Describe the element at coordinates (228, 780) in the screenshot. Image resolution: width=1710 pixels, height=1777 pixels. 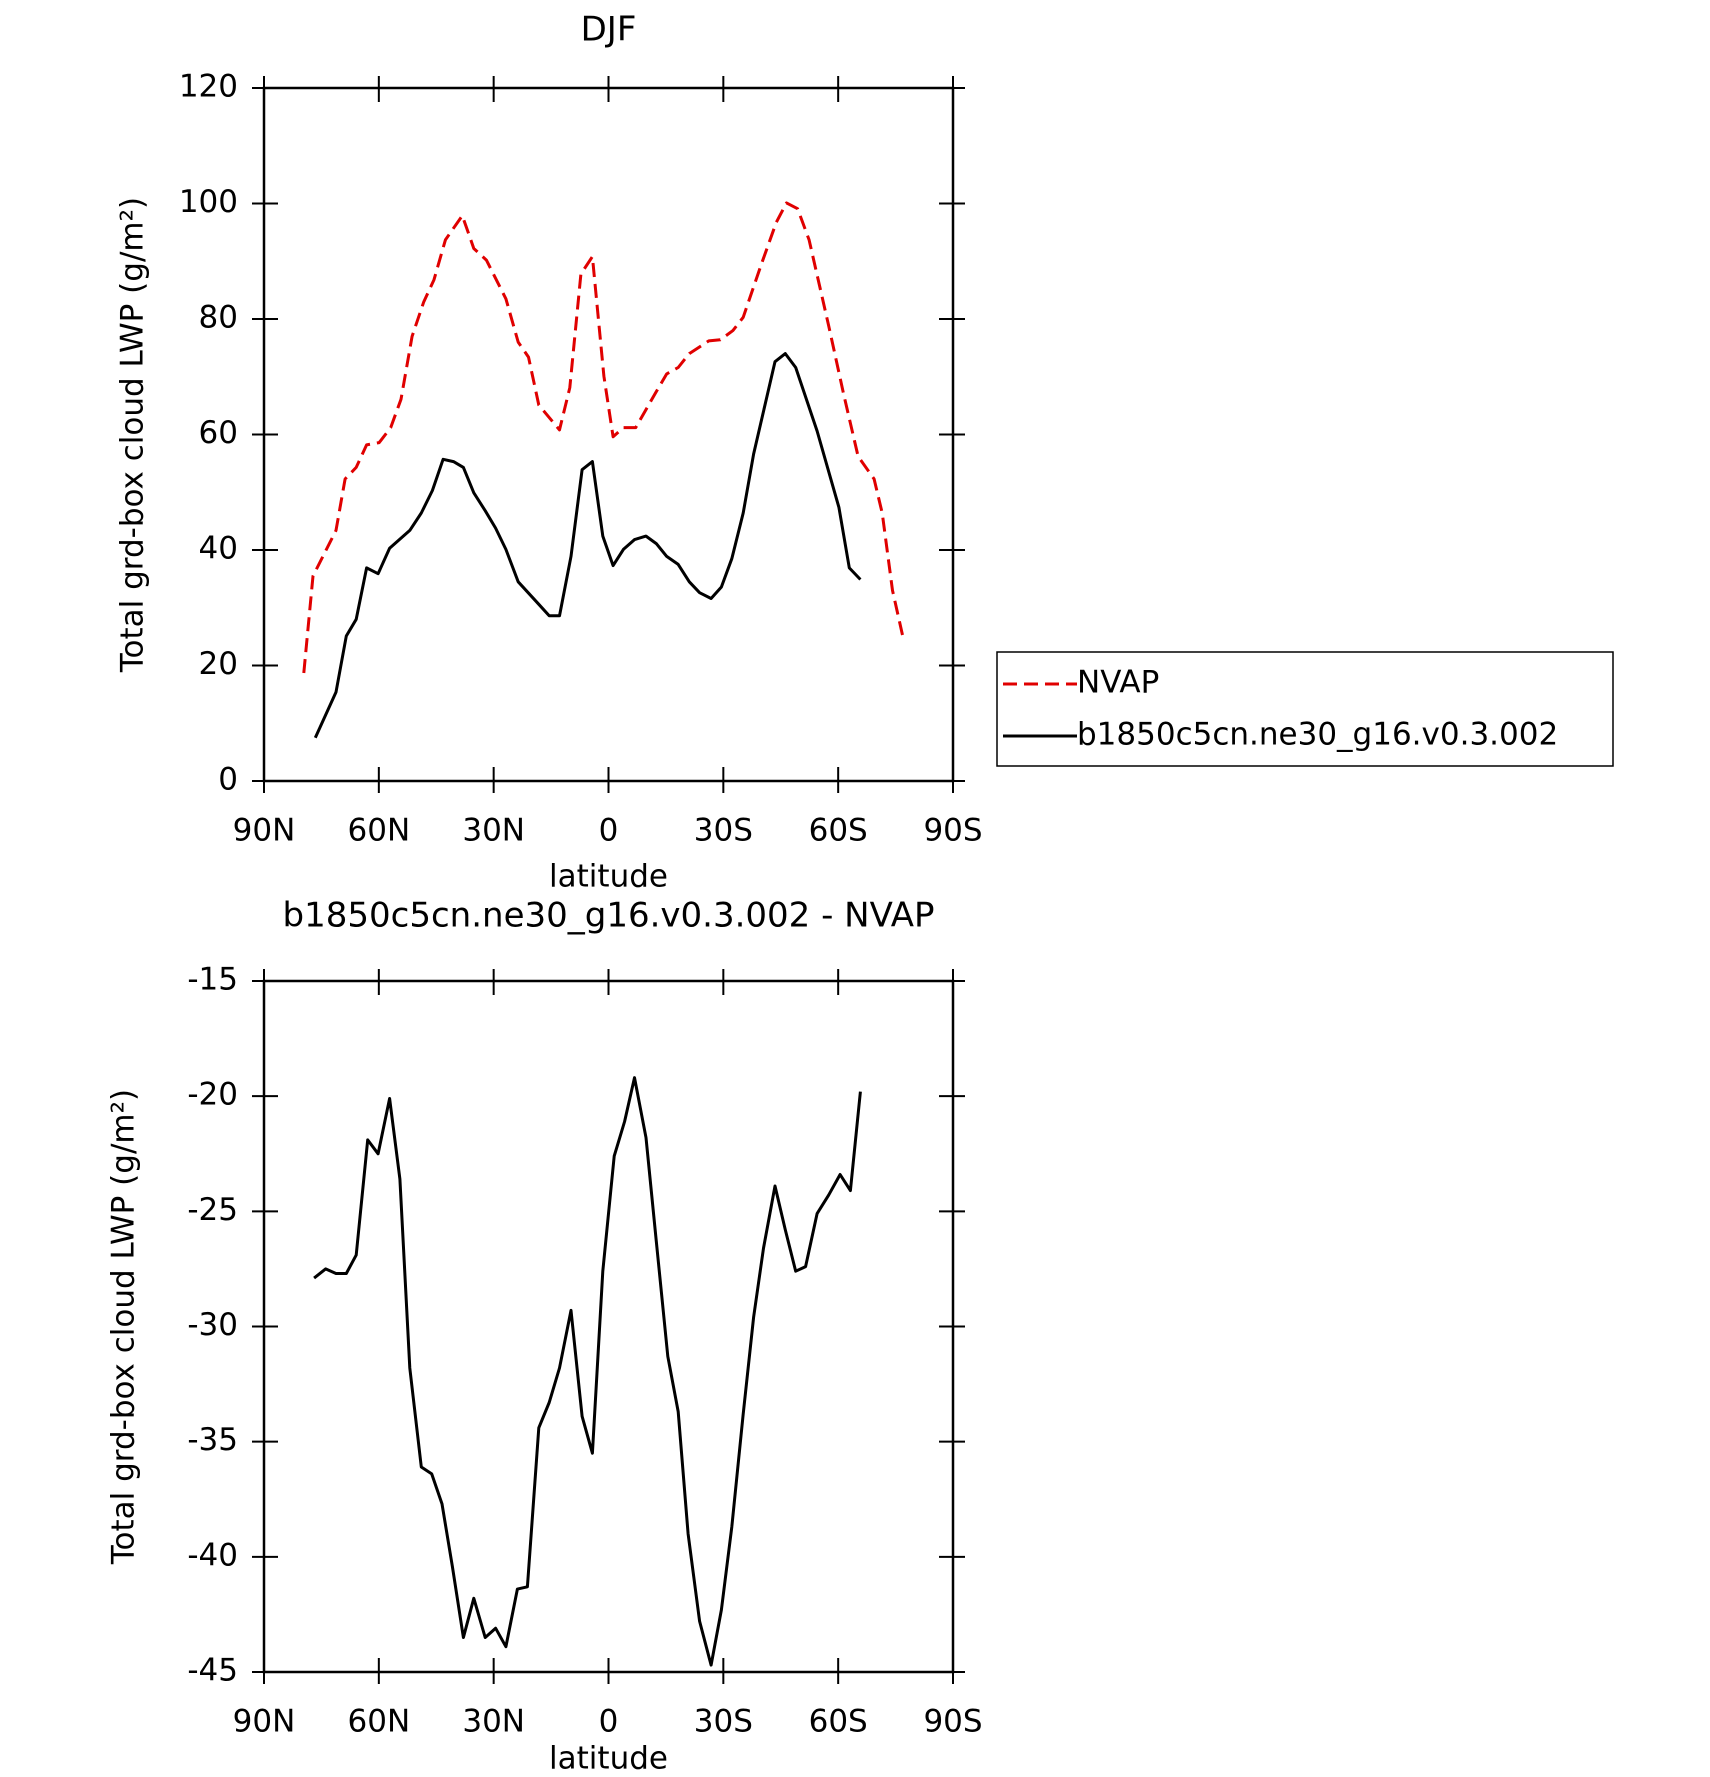
I see `y-tick-label: 0` at that location.